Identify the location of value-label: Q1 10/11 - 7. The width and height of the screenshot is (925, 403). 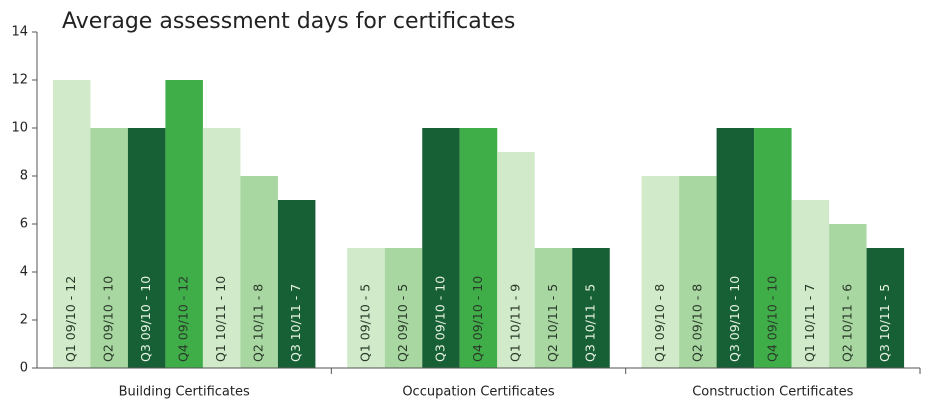
(809, 323).